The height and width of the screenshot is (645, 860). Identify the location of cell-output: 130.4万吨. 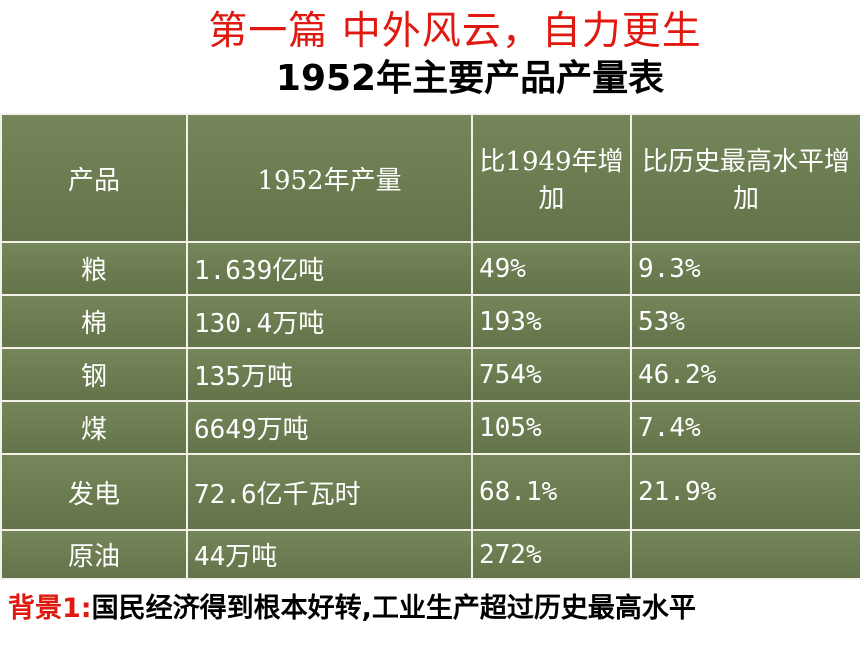
(329, 321).